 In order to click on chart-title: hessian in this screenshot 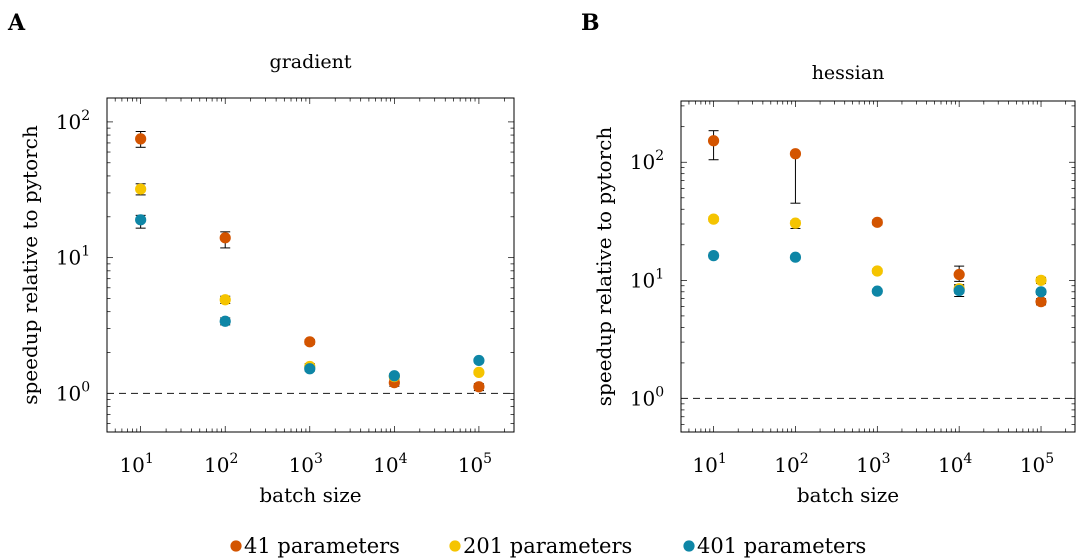, I will do `click(848, 73)`.